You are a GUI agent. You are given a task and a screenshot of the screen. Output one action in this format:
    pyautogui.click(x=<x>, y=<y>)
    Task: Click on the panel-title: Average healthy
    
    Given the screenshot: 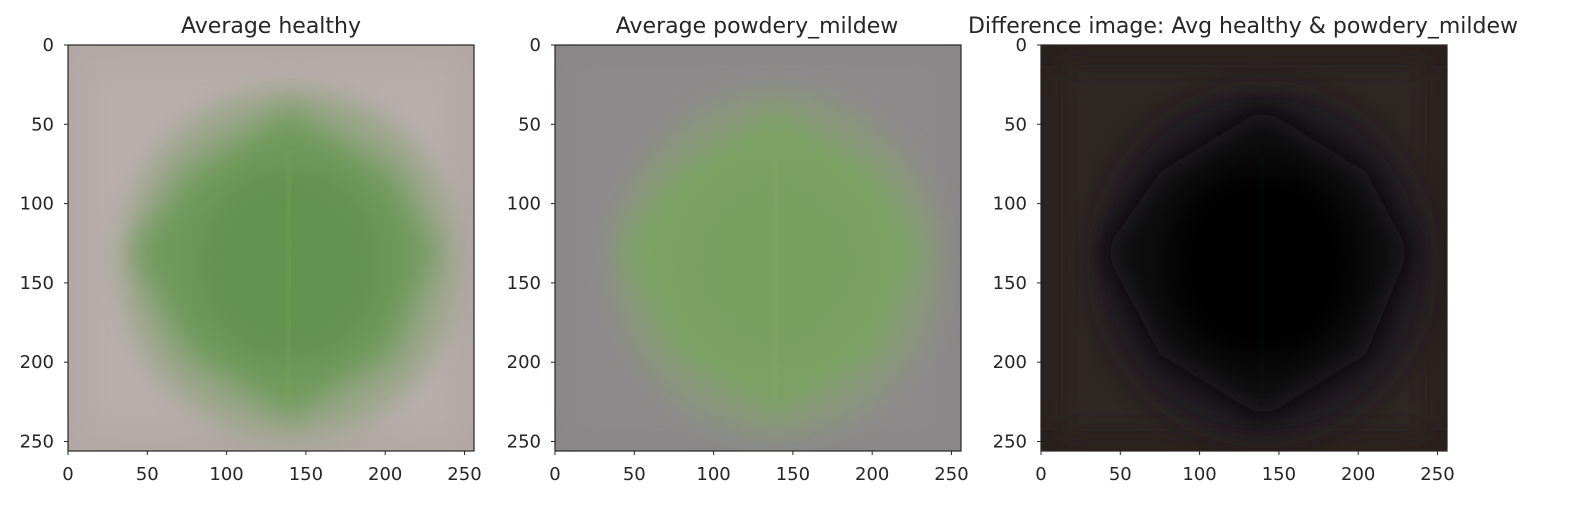 What is the action you would take?
    pyautogui.click(x=271, y=26)
    